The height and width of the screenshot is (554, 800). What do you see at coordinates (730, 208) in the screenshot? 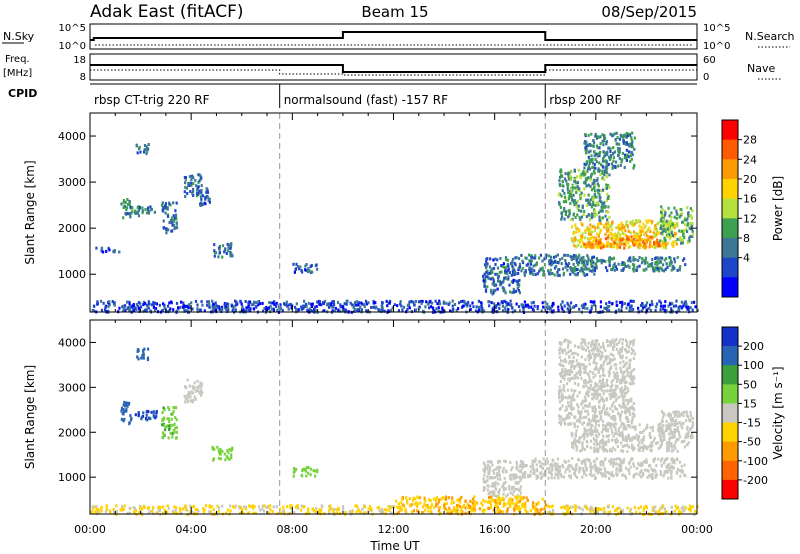
I see `power-colorbar-swatch` at bounding box center [730, 208].